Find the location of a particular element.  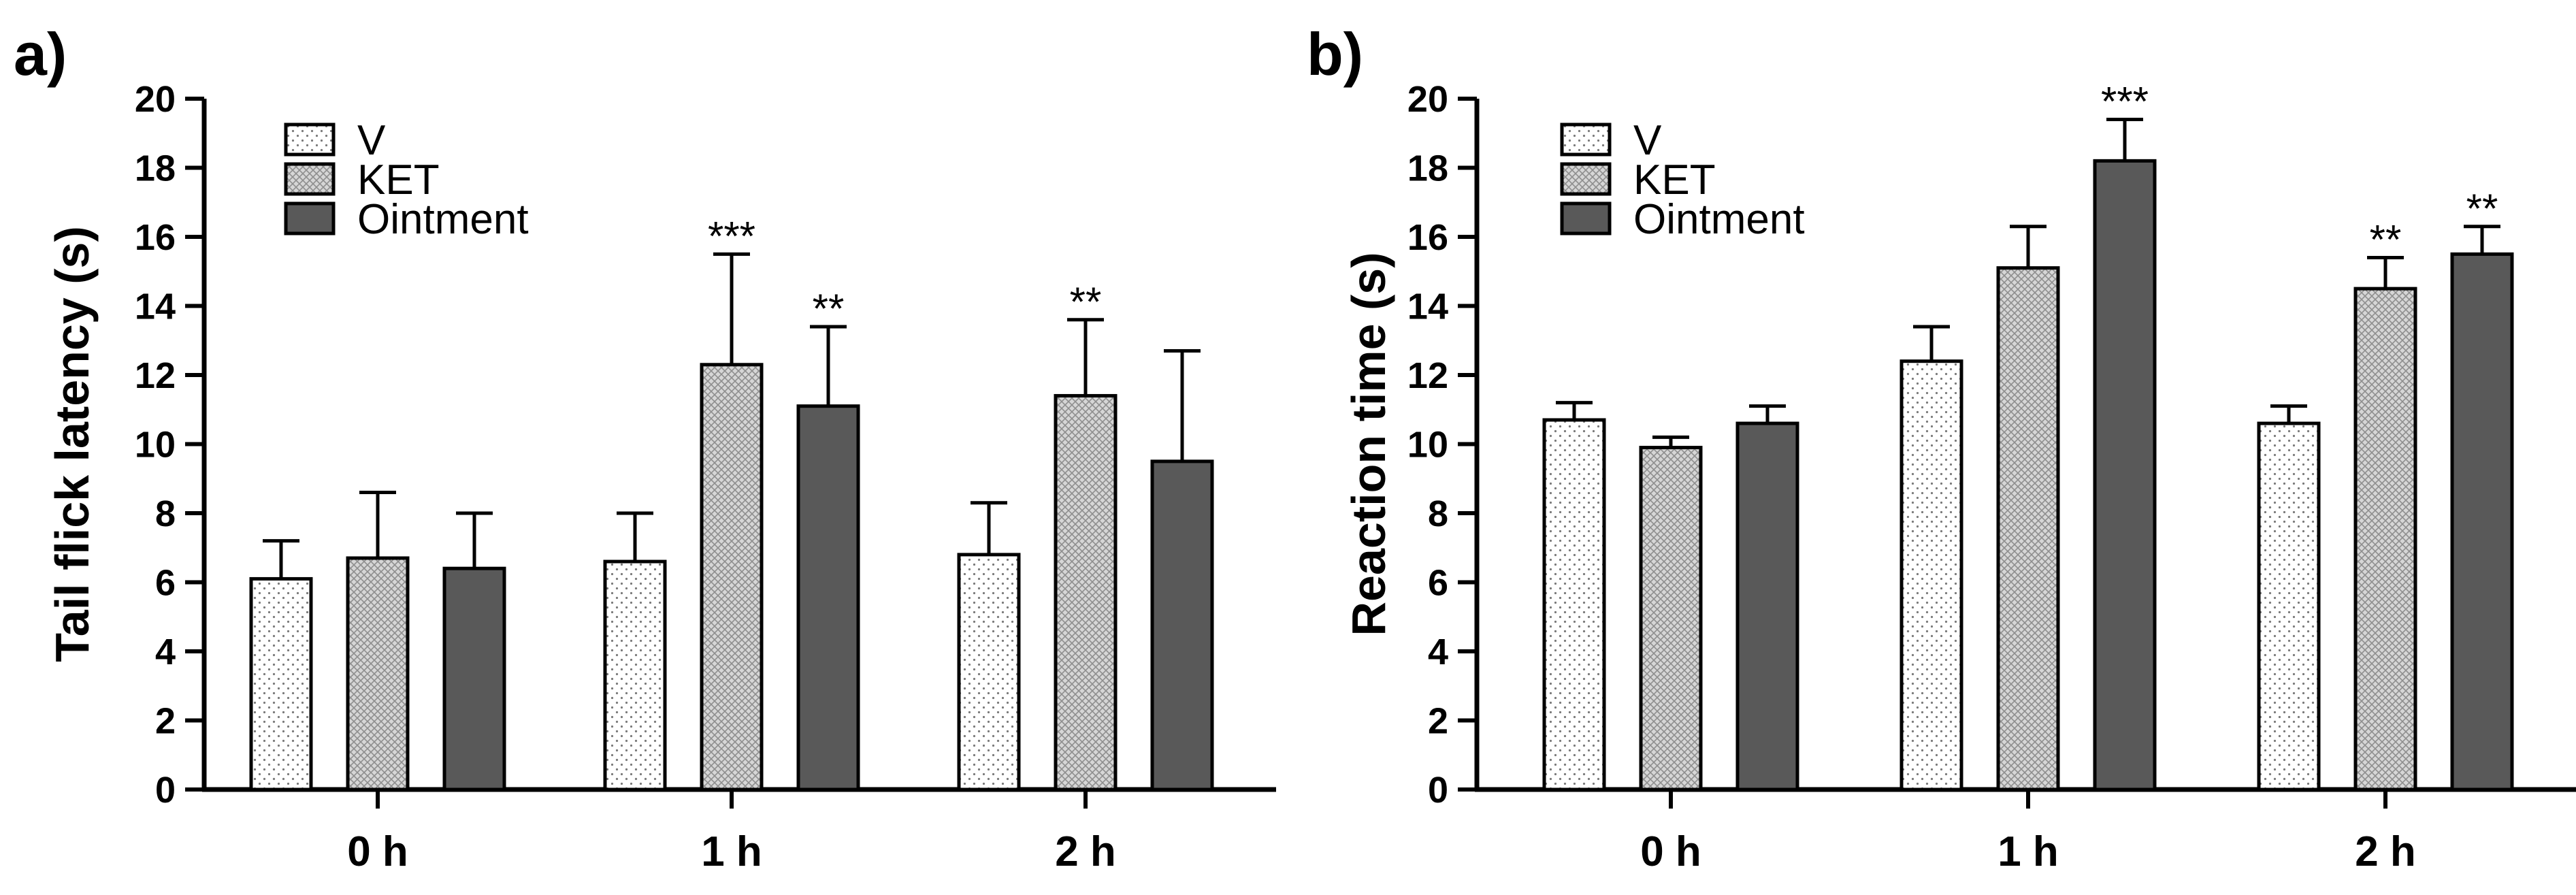

y-axis-title: Reaction time (s) is located at coordinates (1368, 444).